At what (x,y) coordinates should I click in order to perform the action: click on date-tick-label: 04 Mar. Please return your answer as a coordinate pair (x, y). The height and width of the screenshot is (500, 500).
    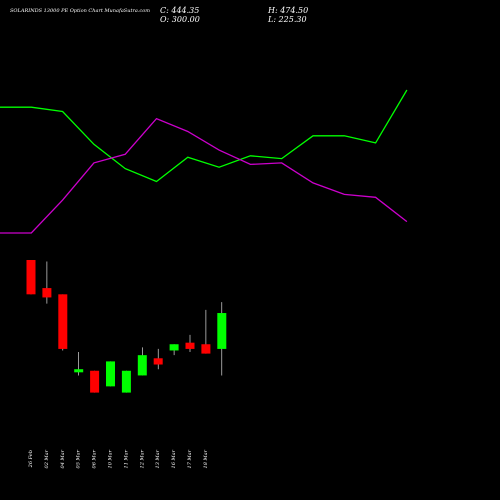
    Looking at the image, I should click on (63, 458).